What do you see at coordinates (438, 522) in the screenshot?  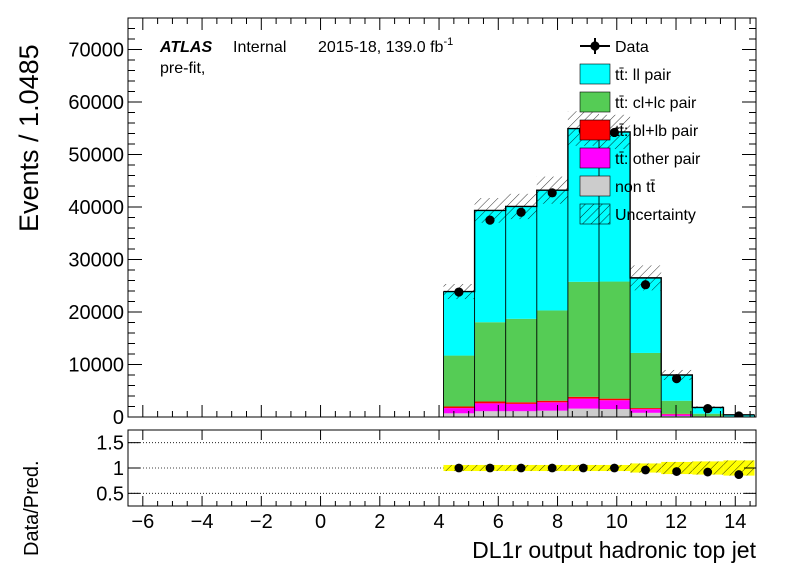 I see `x-tick-label: 4` at bounding box center [438, 522].